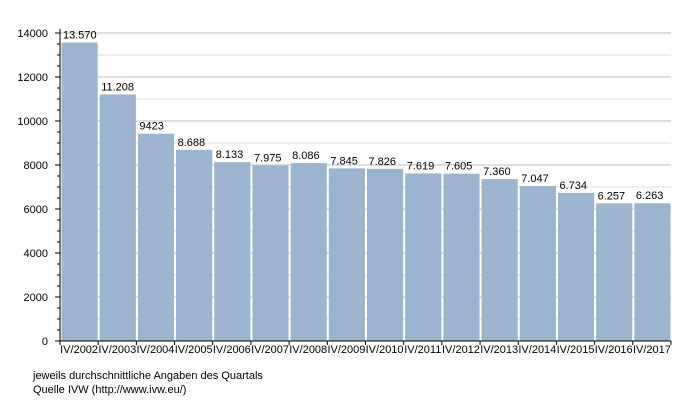 This screenshot has width=700, height=400. What do you see at coordinates (614, 350) in the screenshot?
I see `x-tick-label: IV/2016` at bounding box center [614, 350].